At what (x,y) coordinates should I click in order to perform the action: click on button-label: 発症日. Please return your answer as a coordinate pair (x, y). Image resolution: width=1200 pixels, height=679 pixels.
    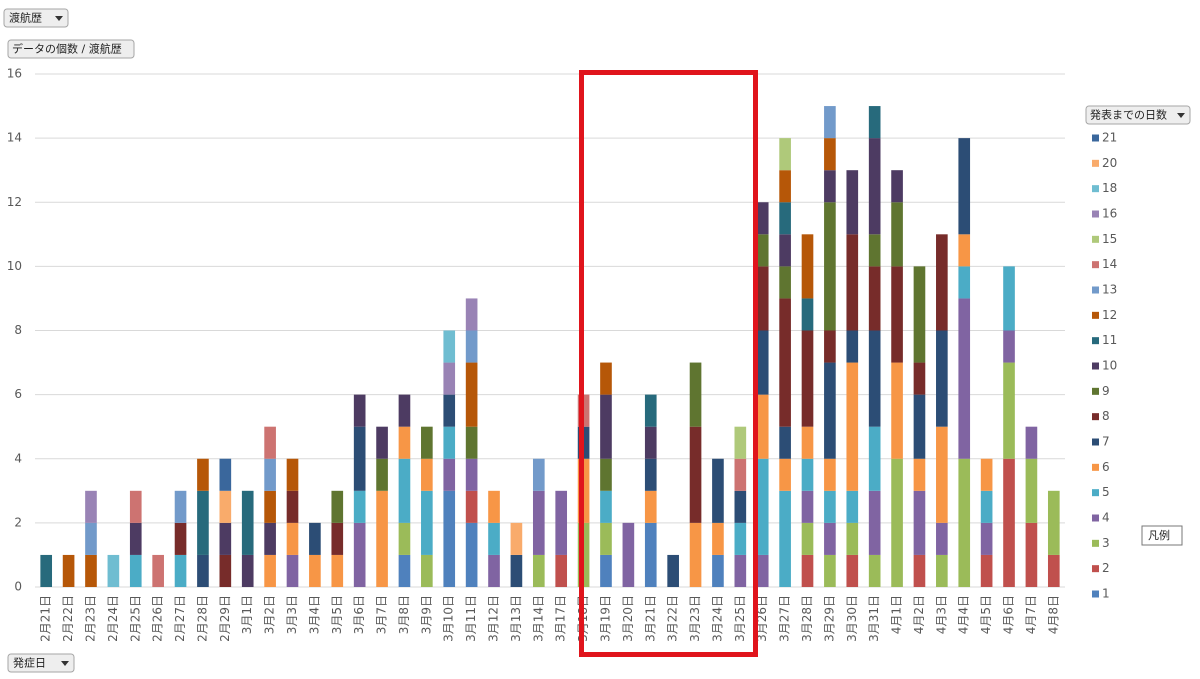
    Looking at the image, I should click on (29, 663).